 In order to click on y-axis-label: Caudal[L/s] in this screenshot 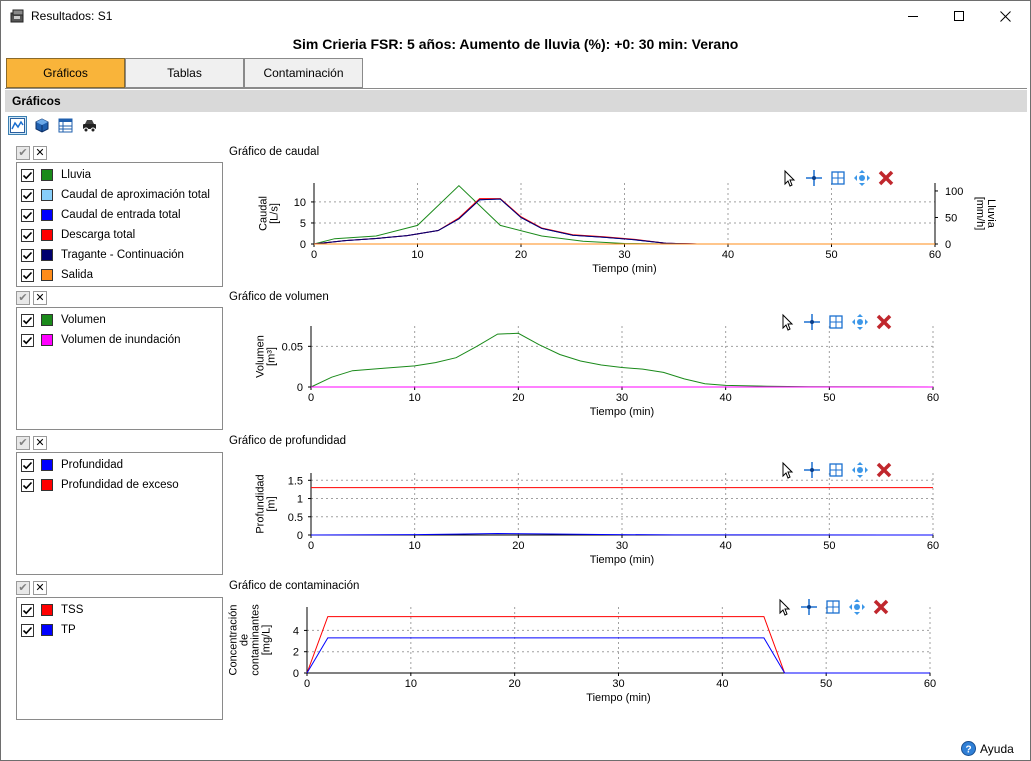, I will do `click(269, 213)`.